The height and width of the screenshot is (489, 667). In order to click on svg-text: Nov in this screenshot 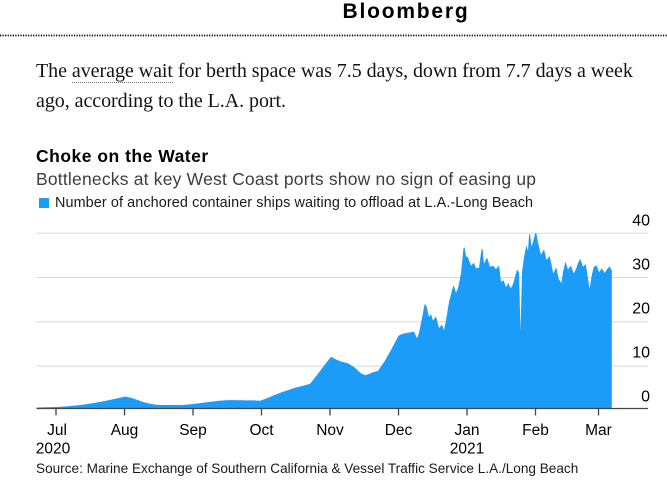, I will do `click(330, 430)`.